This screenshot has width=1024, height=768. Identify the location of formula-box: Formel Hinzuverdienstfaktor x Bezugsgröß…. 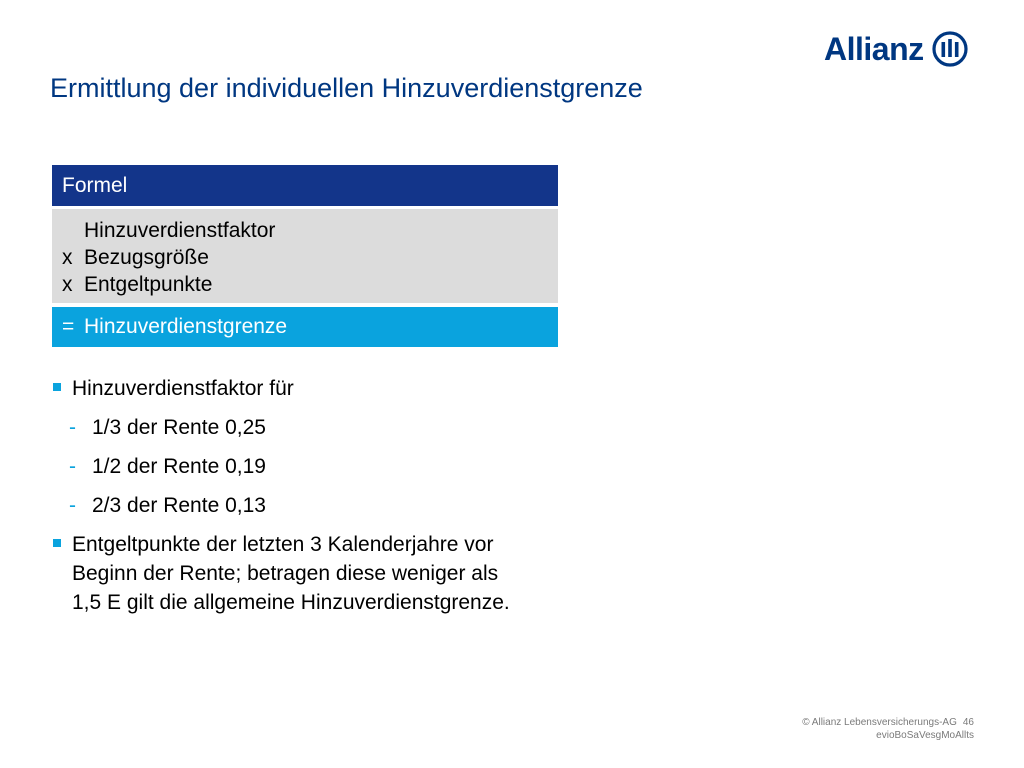
(305, 256).